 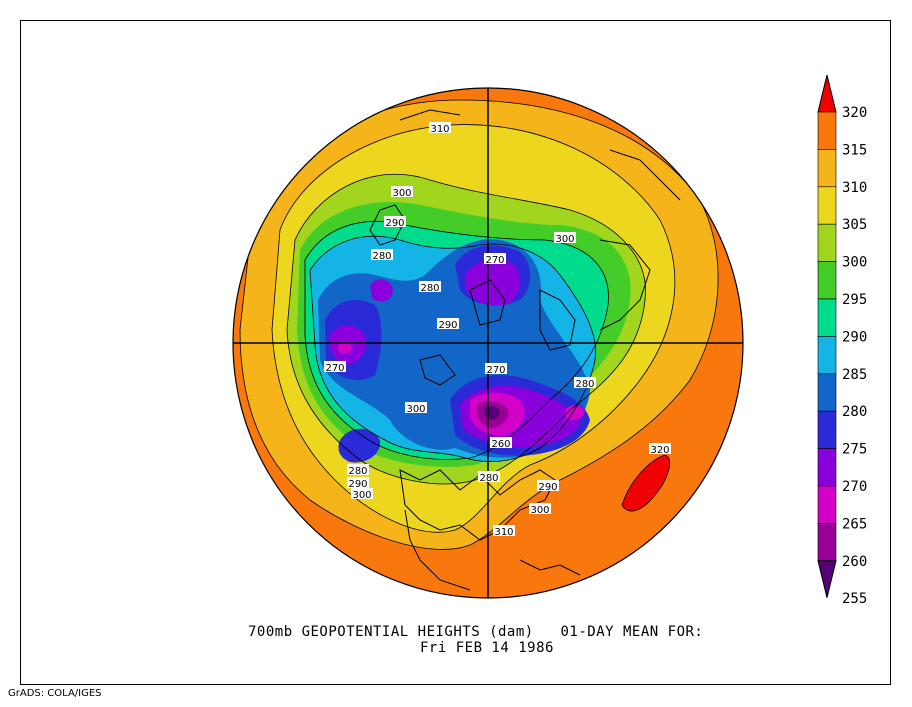 What do you see at coordinates (854, 412) in the screenshot?
I see `colorbar-tick-label: 280` at bounding box center [854, 412].